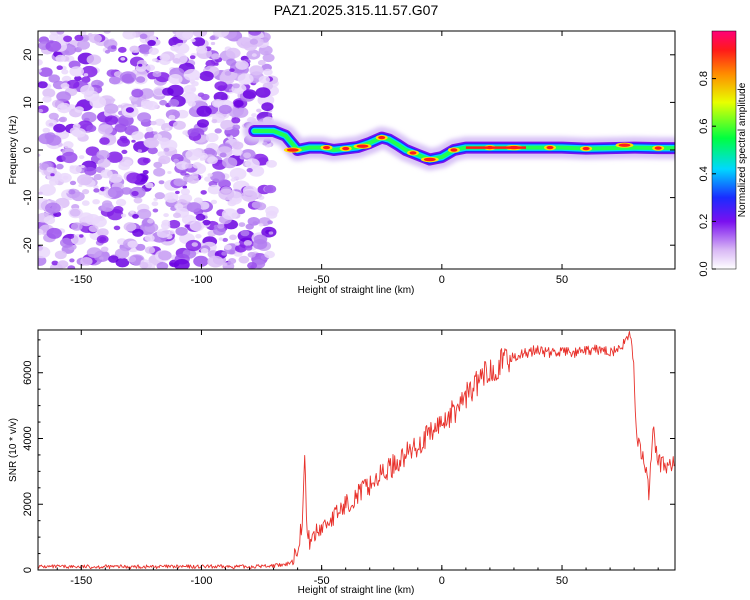 The width and height of the screenshot is (750, 600). Describe the element at coordinates (704, 78) in the screenshot. I see `colorbar-tick-label: 0.8` at that location.